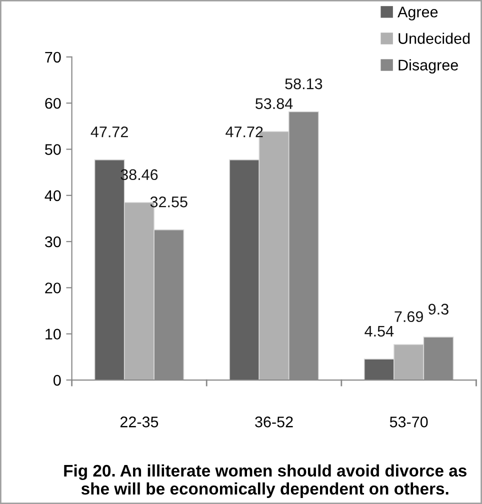  I want to click on data-label: 4.54, so click(379, 331).